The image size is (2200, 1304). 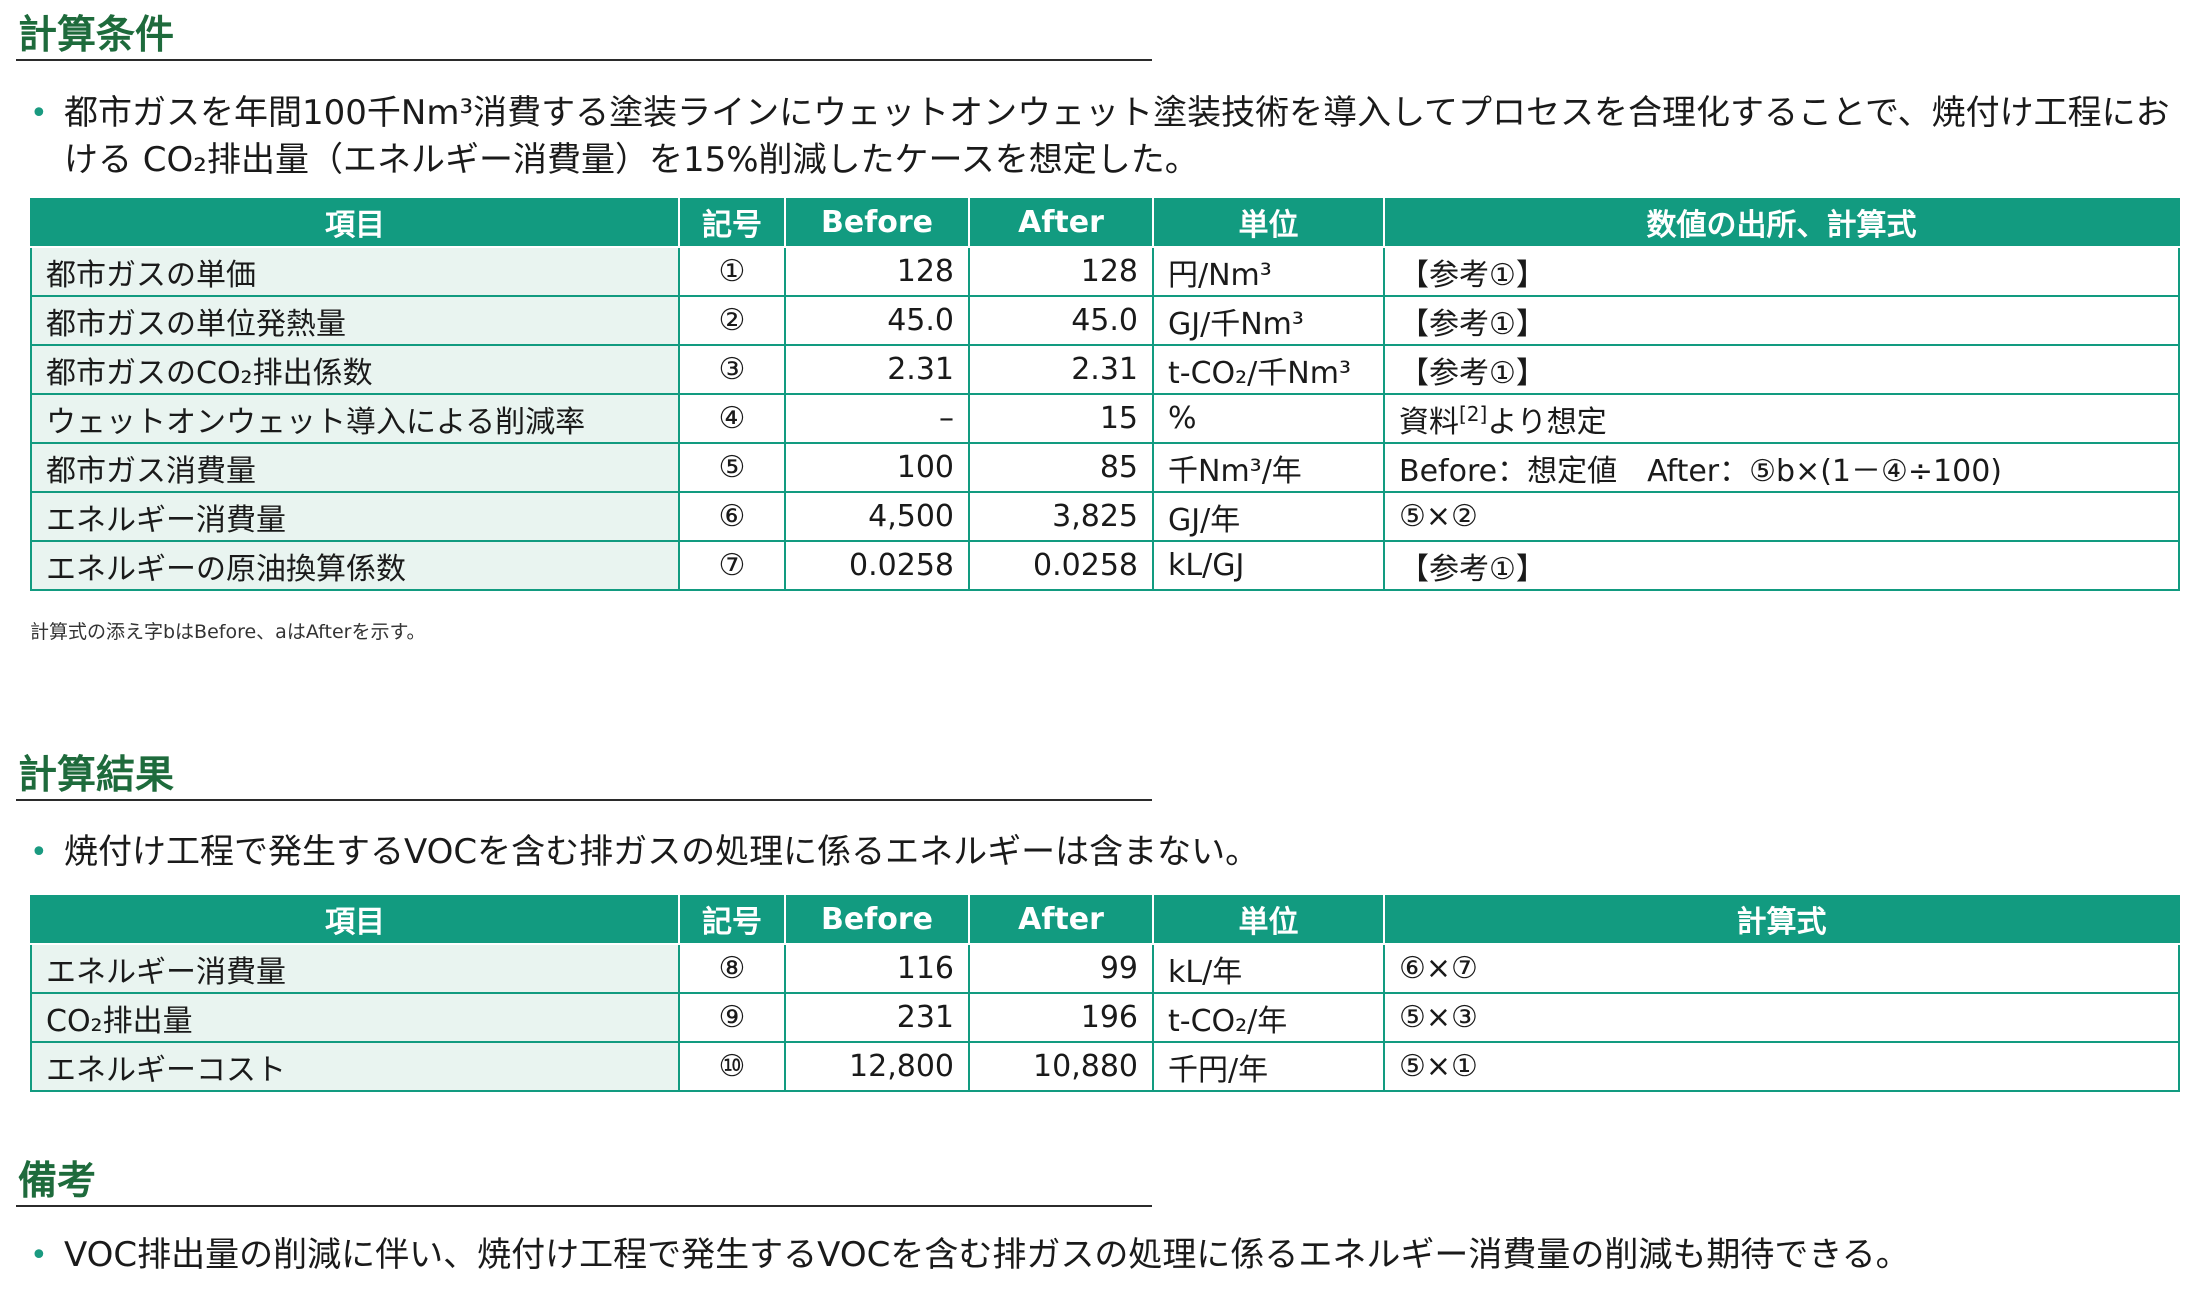 I want to click on cell-symbol: ⑨, so click(x=732, y=1017).